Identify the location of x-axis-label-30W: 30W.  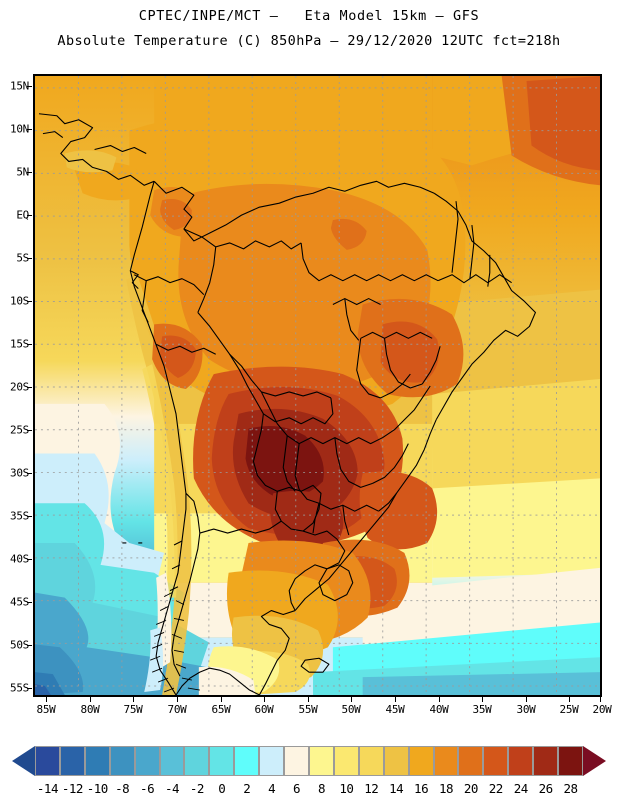
(526, 709).